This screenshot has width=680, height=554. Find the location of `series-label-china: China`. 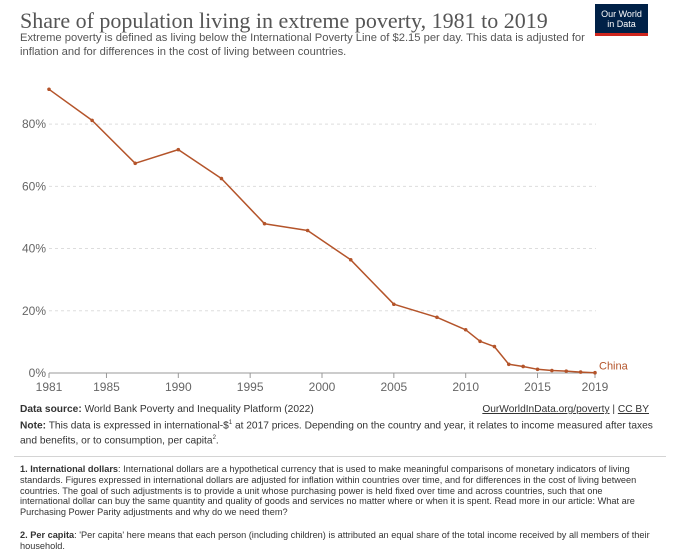

series-label-china: China is located at coordinates (614, 367).